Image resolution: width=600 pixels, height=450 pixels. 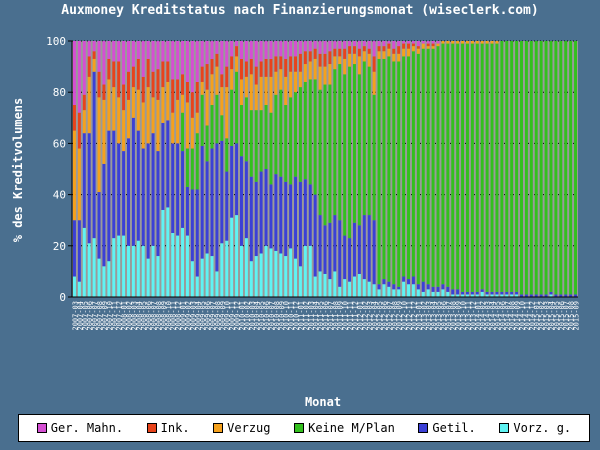 What do you see at coordinates (159, 316) in the screenshot?
I see `x-tick-label: 2008-08` at bounding box center [159, 316].